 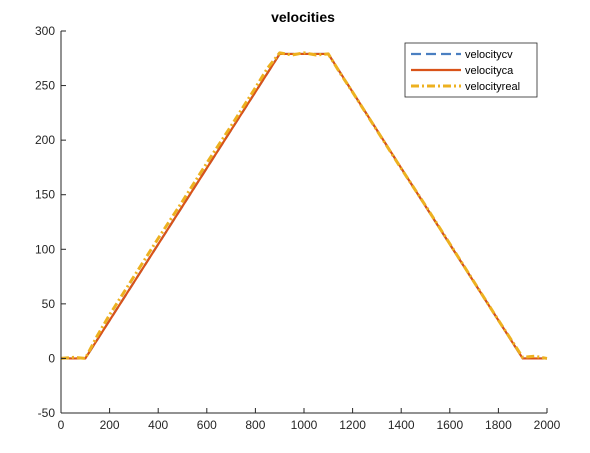 What do you see at coordinates (489, 71) in the screenshot?
I see `legend-label-velocityca: velocityca` at bounding box center [489, 71].